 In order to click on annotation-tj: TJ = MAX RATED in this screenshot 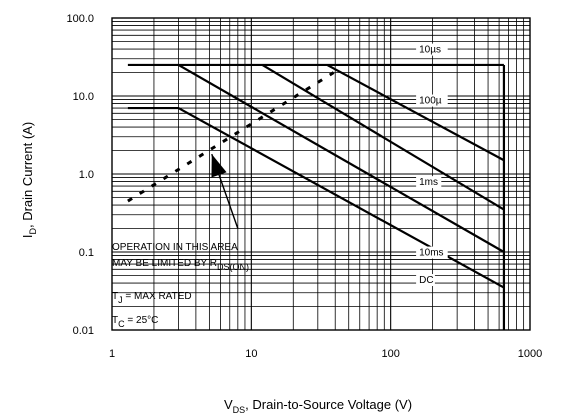, I will do `click(152, 298)`.